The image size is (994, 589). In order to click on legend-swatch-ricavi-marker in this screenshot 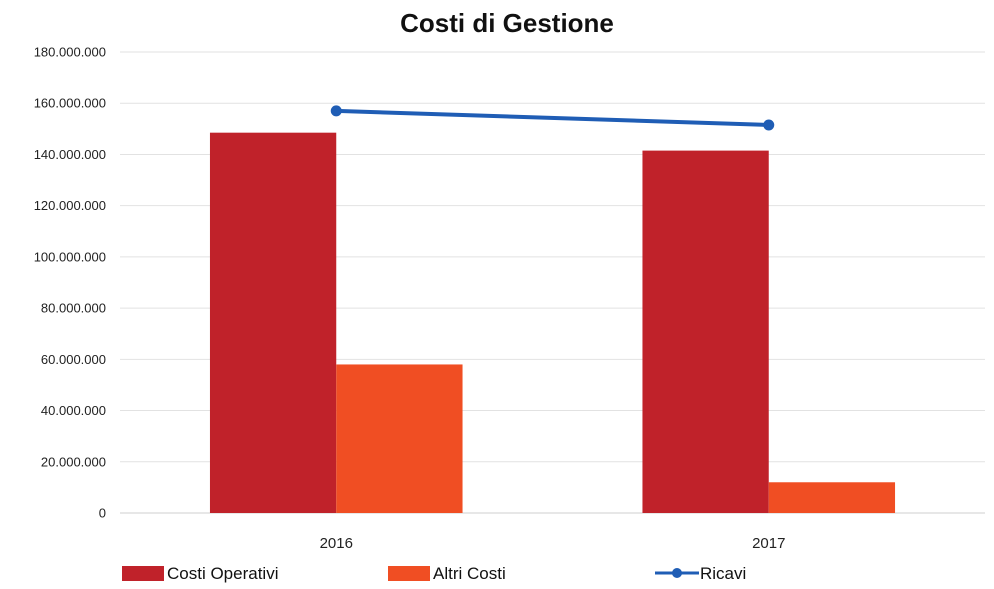, I will do `click(677, 573)`.